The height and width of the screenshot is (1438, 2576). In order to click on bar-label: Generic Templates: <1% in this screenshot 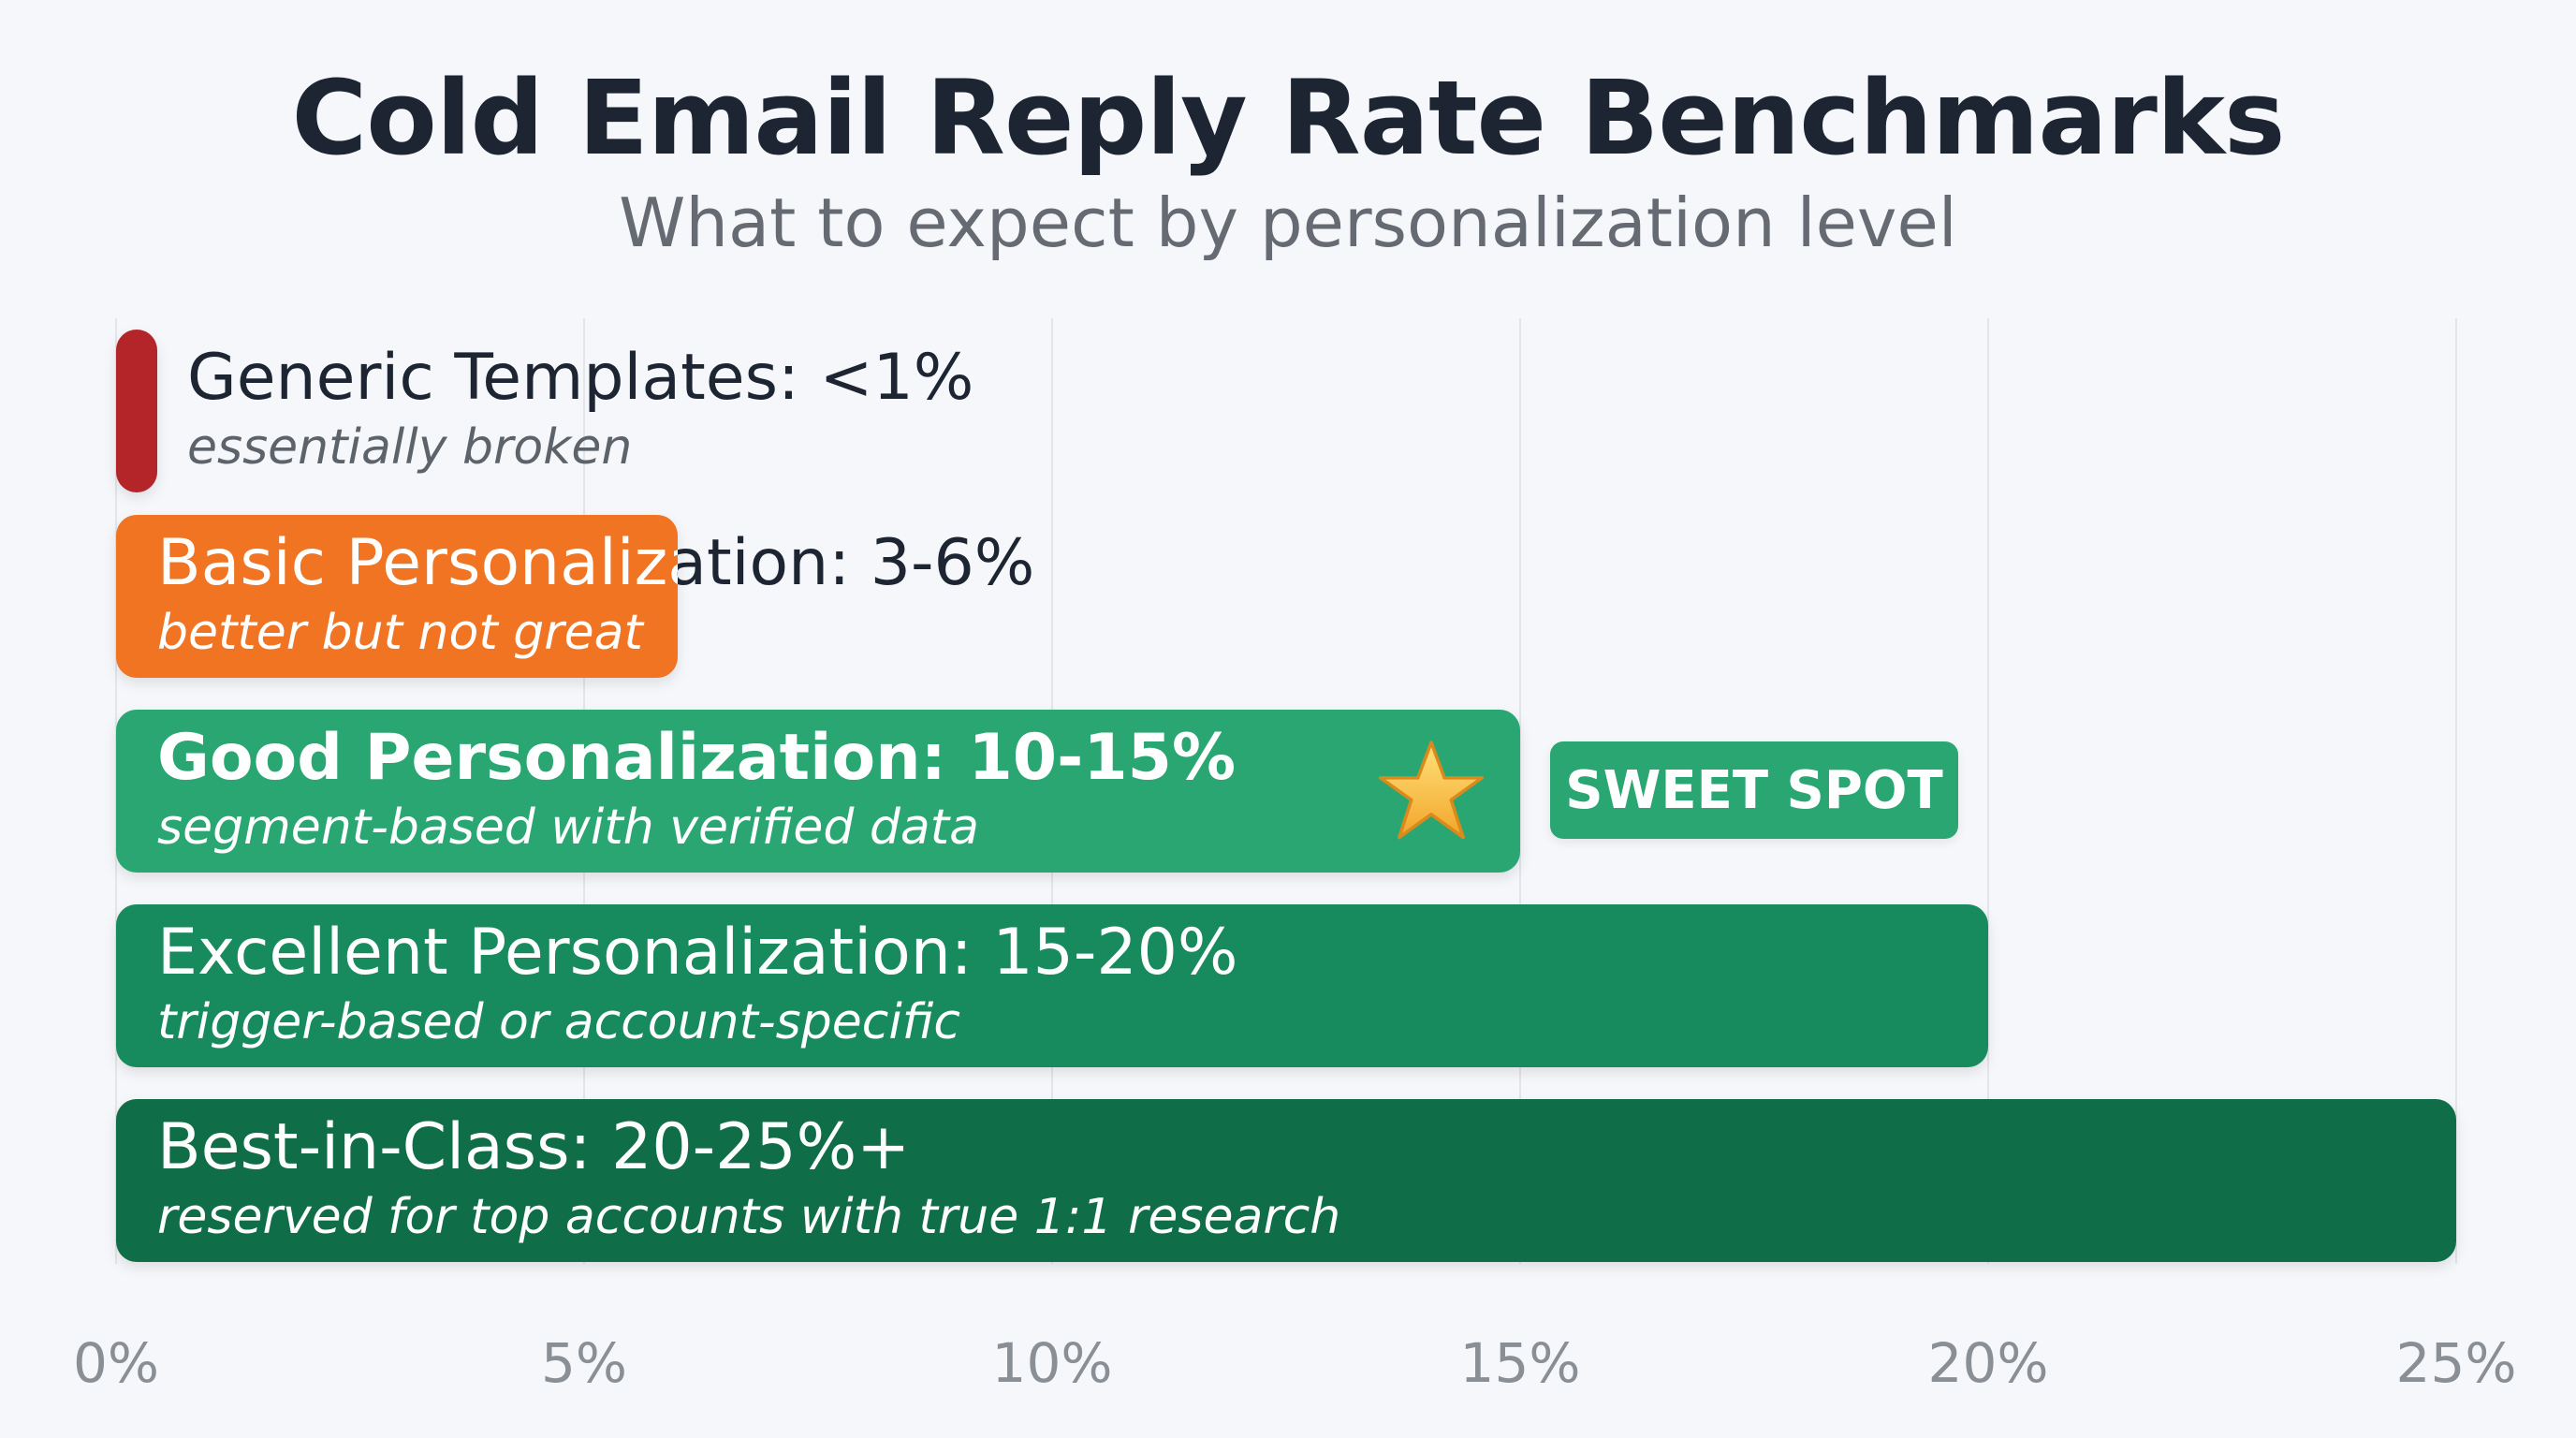, I will do `click(580, 378)`.